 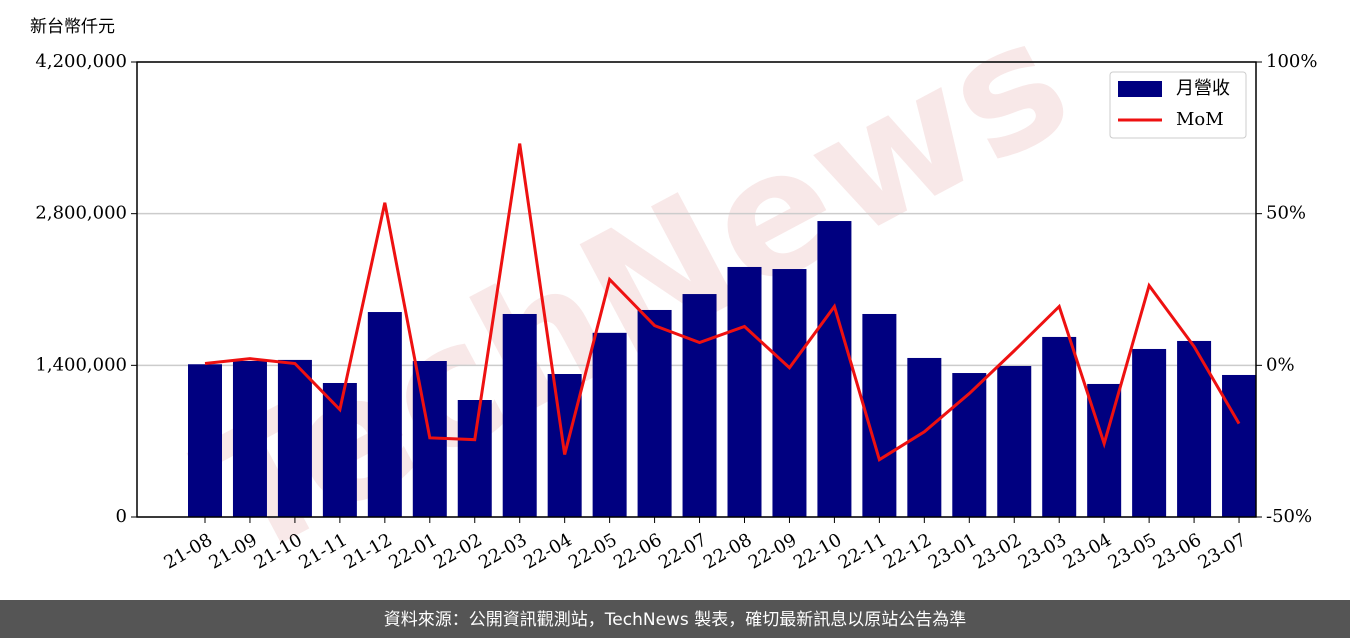 I want to click on footer, so click(x=675, y=619).